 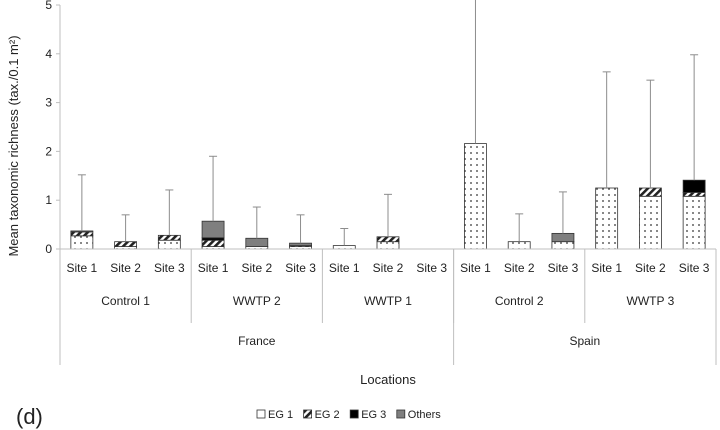 I want to click on legend: EG 1 EG 2 EG 3 Others, so click(x=349, y=415).